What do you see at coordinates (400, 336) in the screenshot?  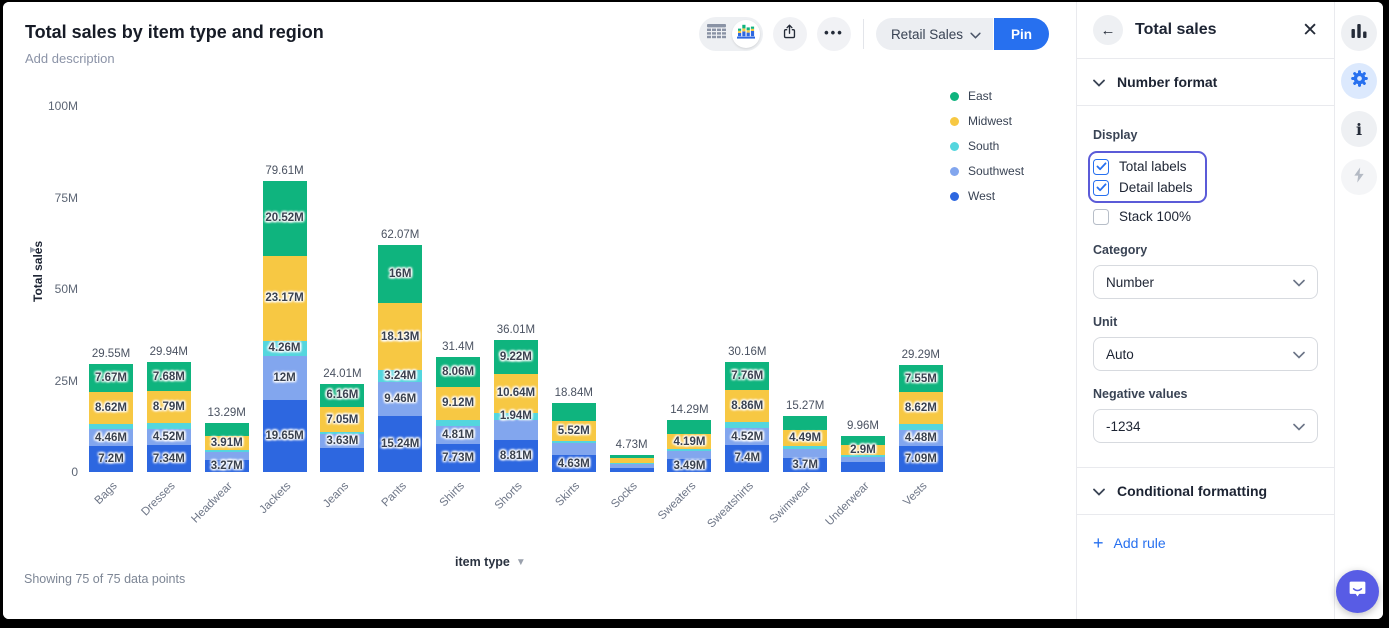 I see `bar-segment-midwest: 18.13M` at bounding box center [400, 336].